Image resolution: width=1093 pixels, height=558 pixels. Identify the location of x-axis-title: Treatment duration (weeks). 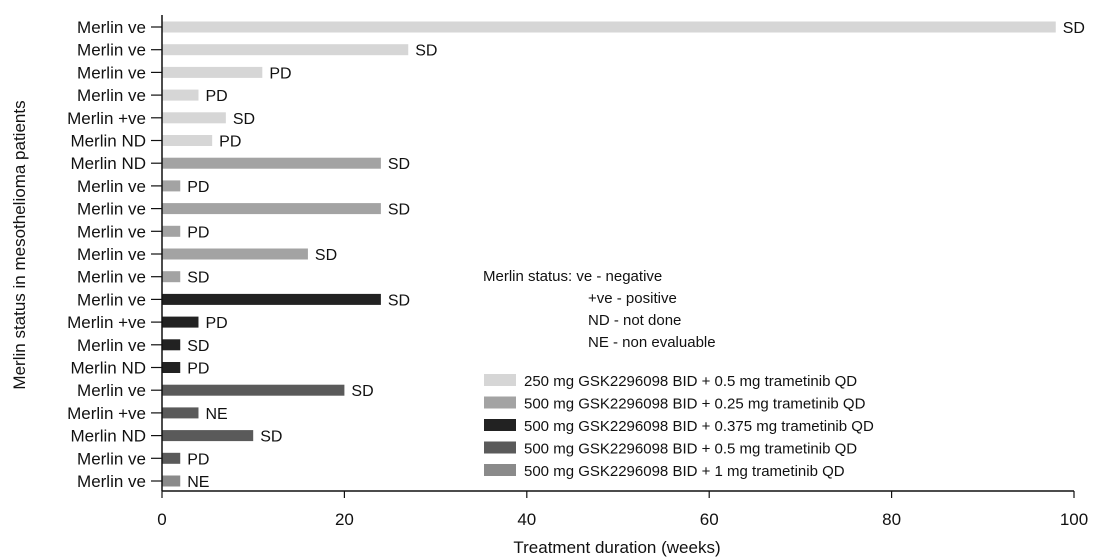
(616, 547).